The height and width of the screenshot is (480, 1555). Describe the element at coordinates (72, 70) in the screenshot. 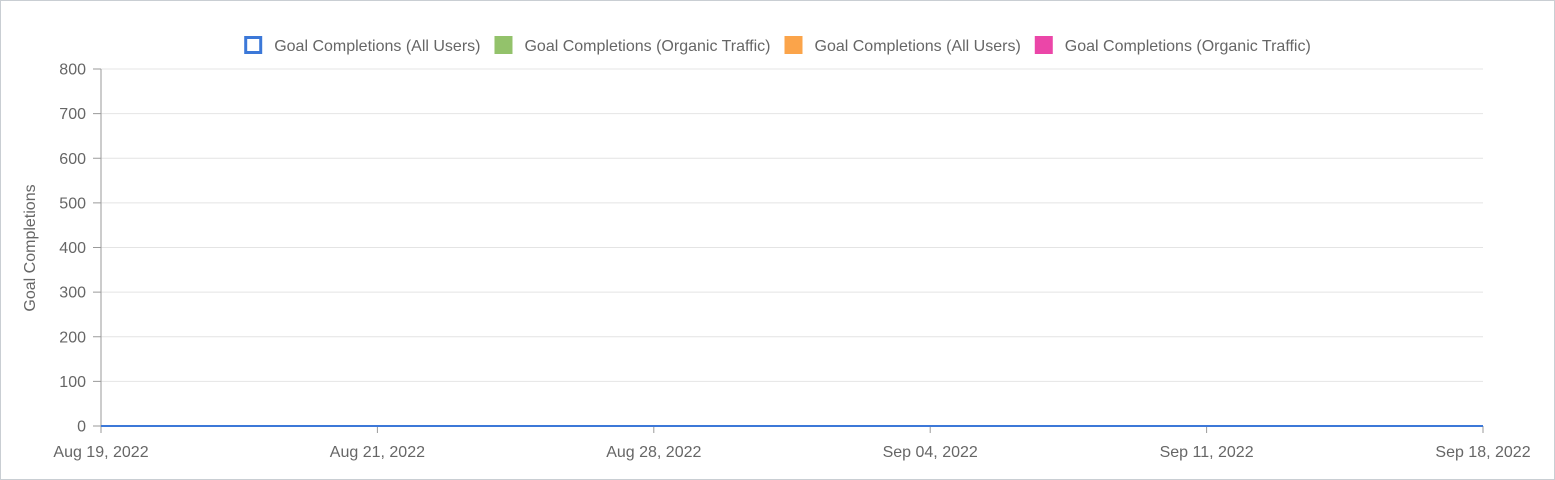

I see `y-tick-label: 800` at that location.